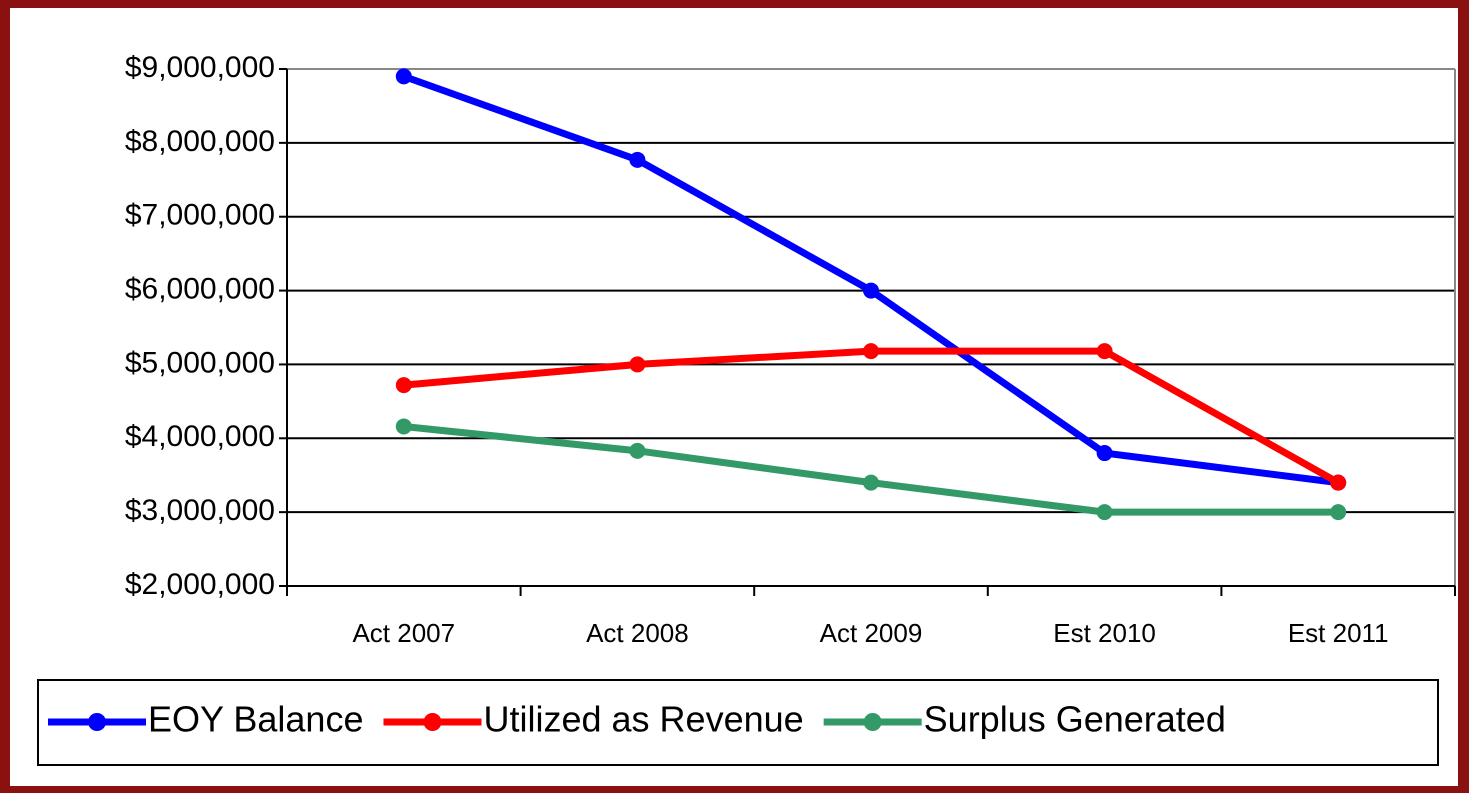 The image size is (1469, 793). I want to click on y-tick-label: $5,000,000, so click(200, 362).